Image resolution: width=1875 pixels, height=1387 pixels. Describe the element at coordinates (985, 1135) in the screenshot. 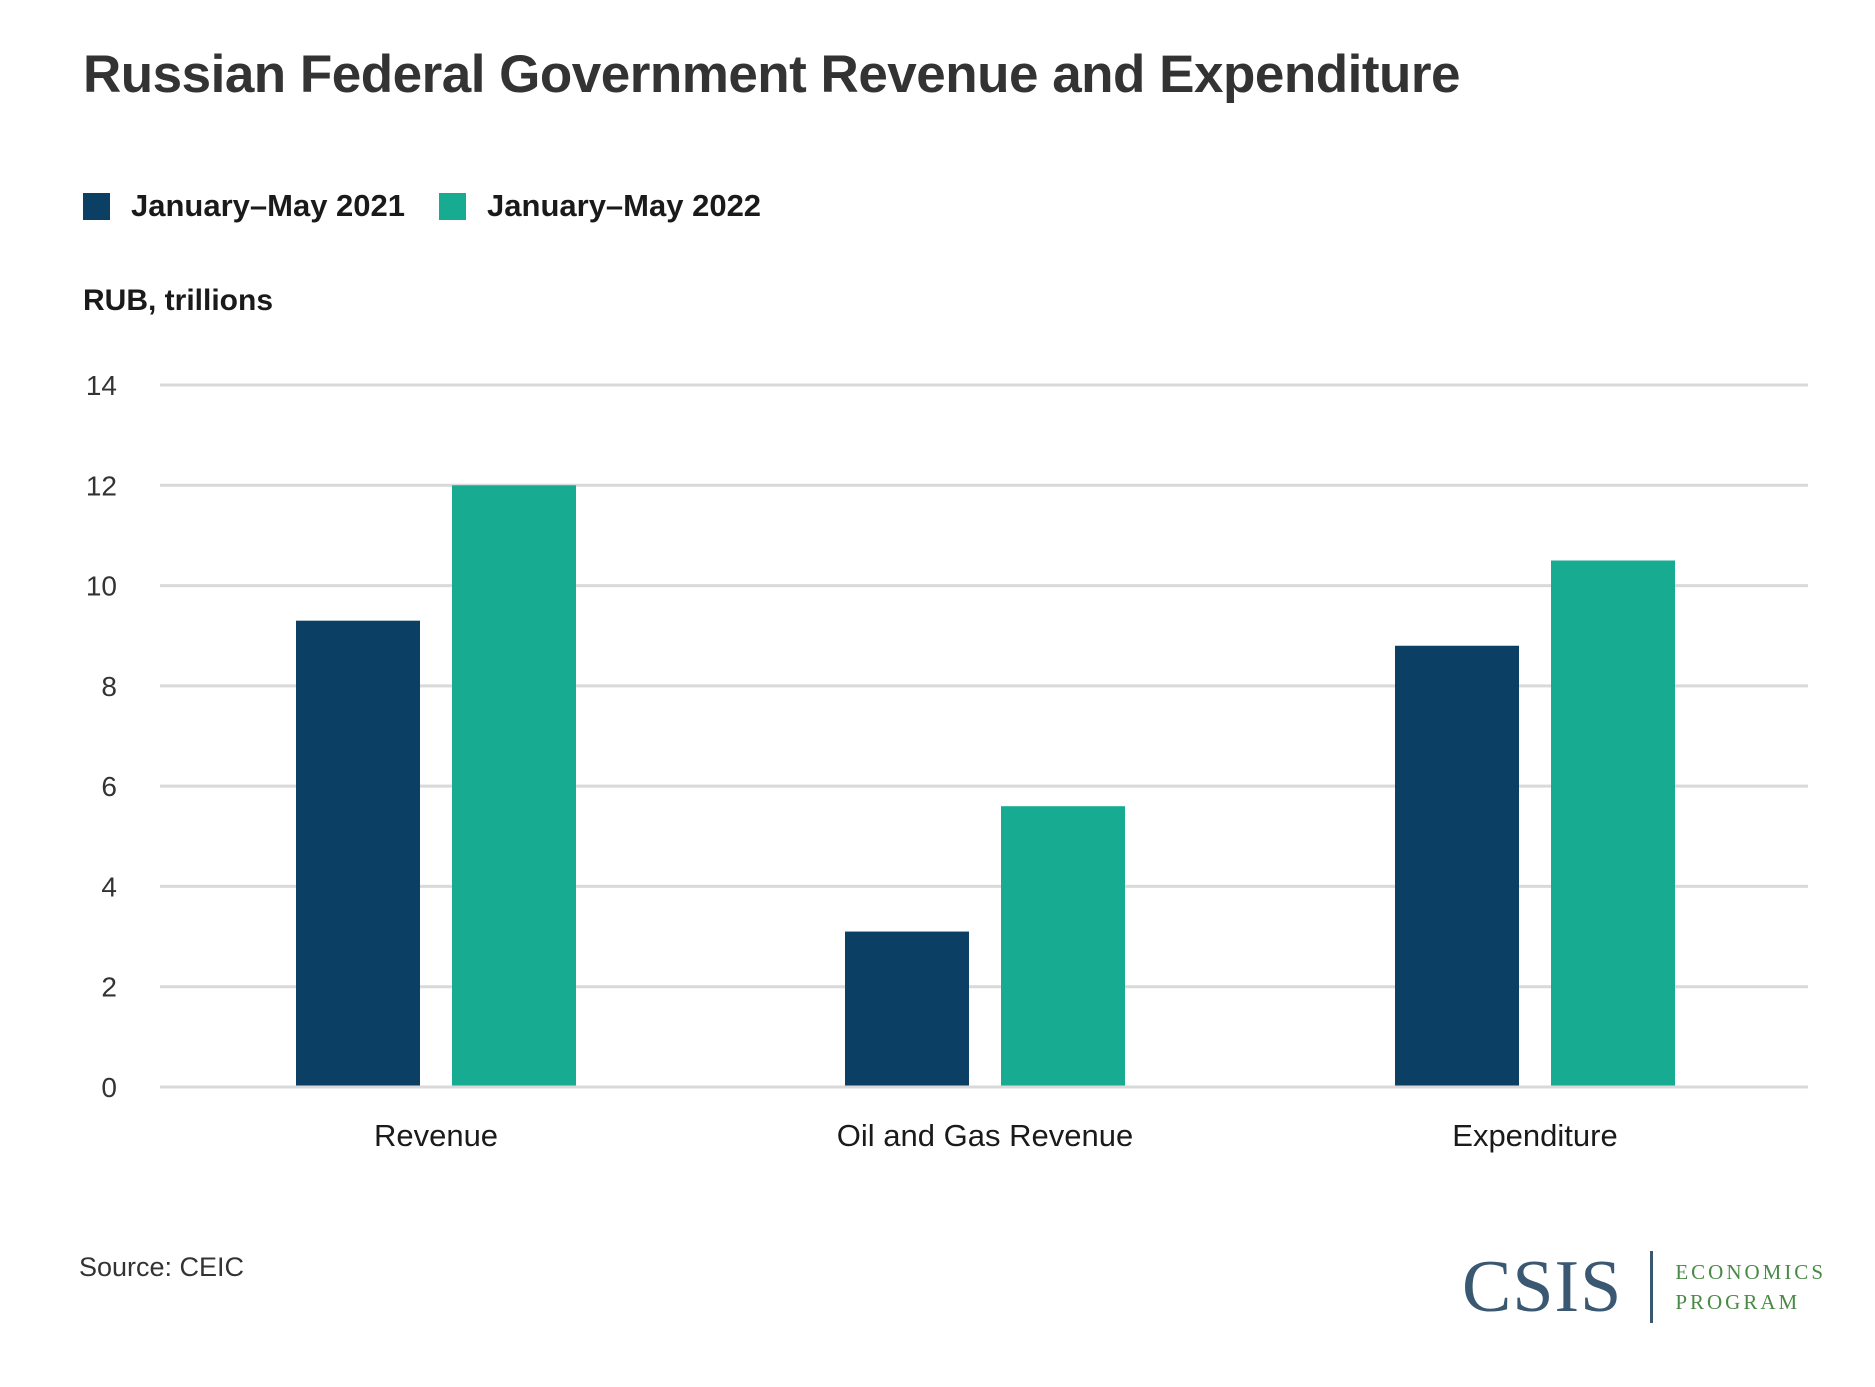

I see `x-tick-label-oil-and-gas-revenue: Oil and Gas Revenue` at that location.